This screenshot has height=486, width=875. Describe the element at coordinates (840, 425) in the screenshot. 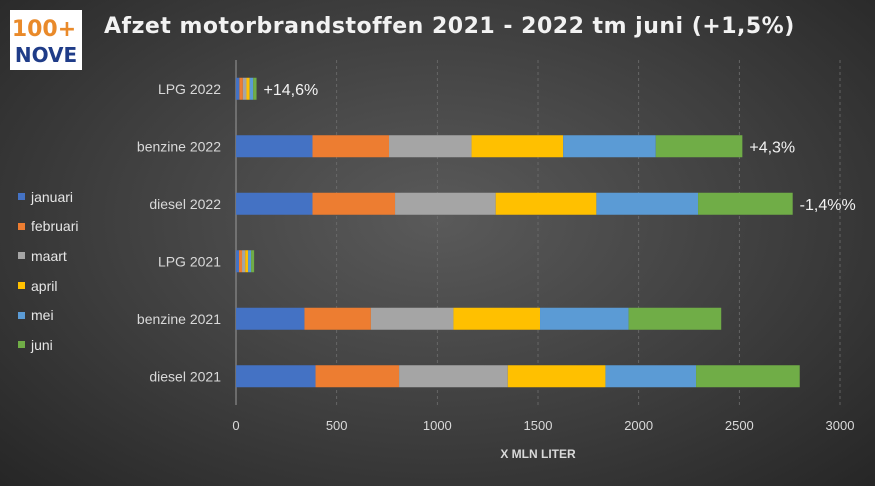

I see `x-tick-label: 3000` at that location.